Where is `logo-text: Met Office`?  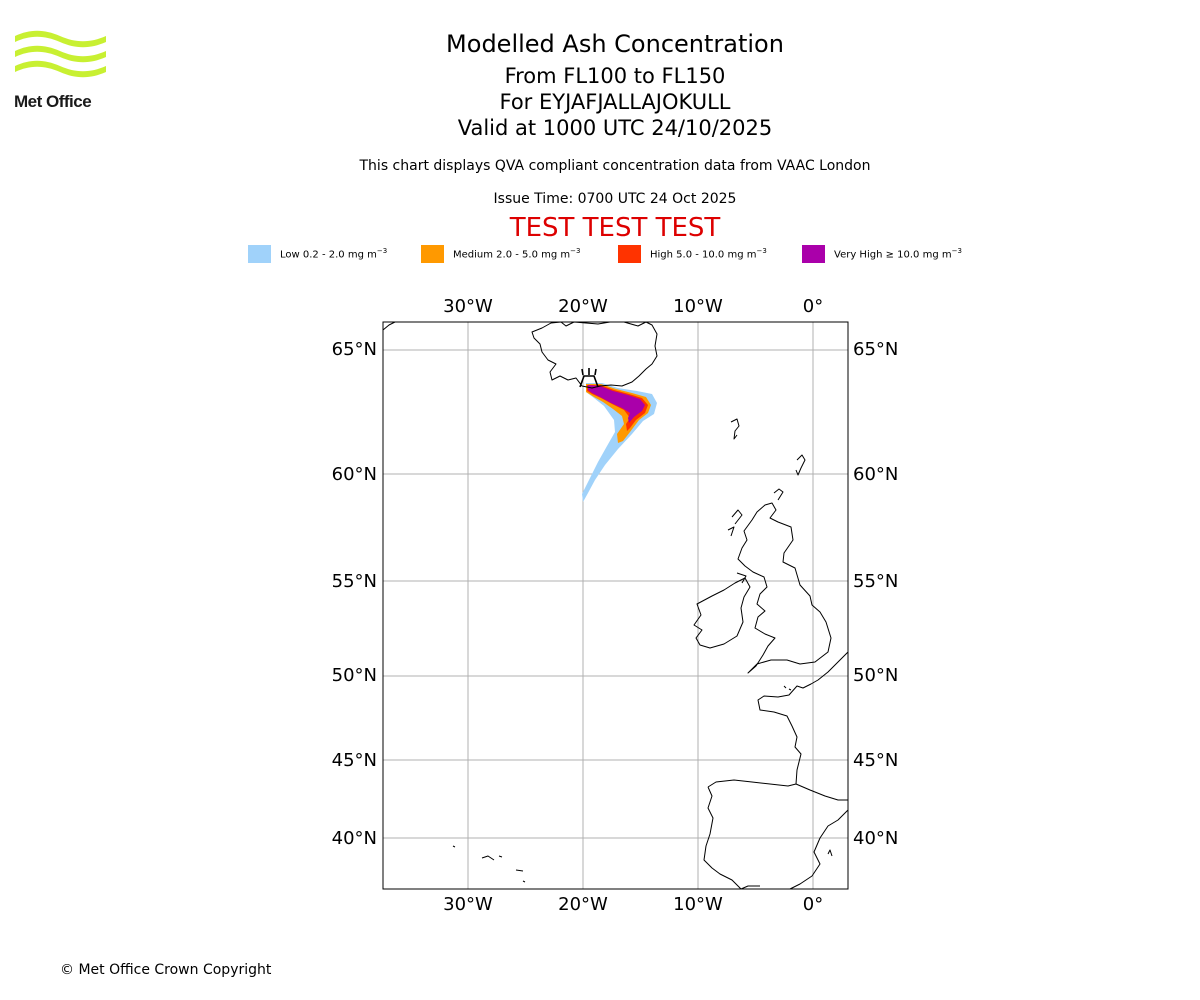 logo-text: Met Office is located at coordinates (53, 101).